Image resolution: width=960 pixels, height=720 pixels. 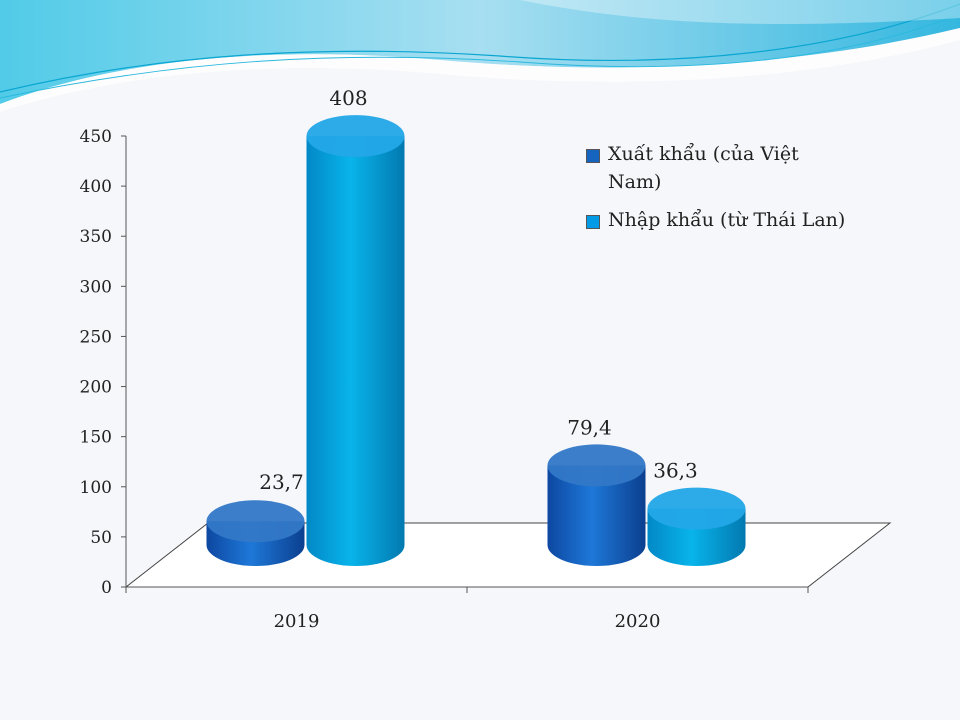 I want to click on x-ticks: 2019 2020, so click(x=467, y=609).